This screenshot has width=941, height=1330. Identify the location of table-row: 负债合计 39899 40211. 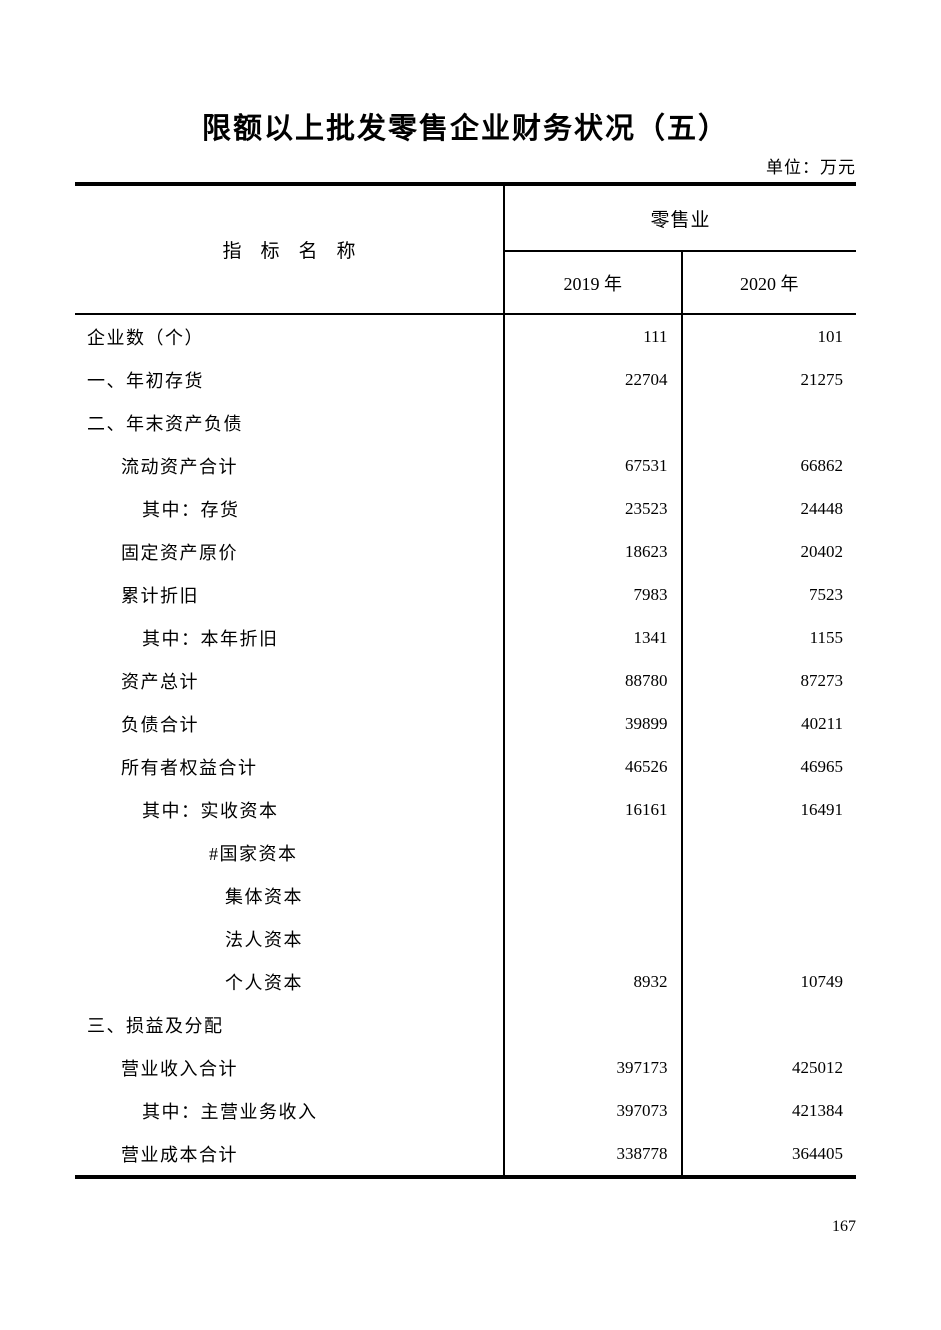
(465, 723).